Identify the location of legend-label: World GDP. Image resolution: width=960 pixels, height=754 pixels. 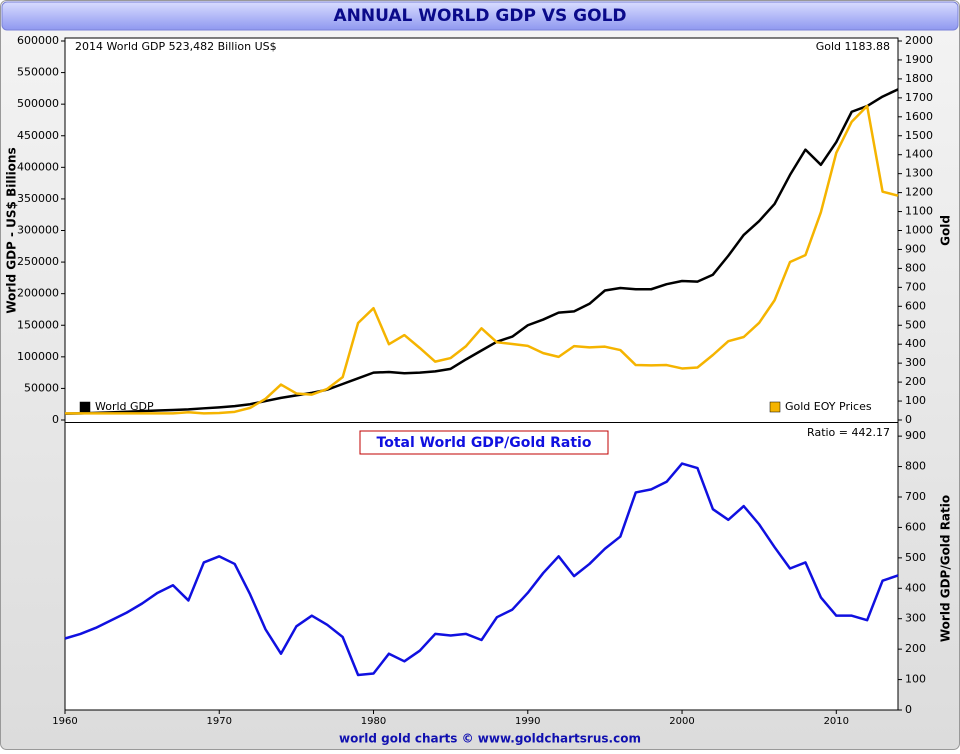
(124, 406).